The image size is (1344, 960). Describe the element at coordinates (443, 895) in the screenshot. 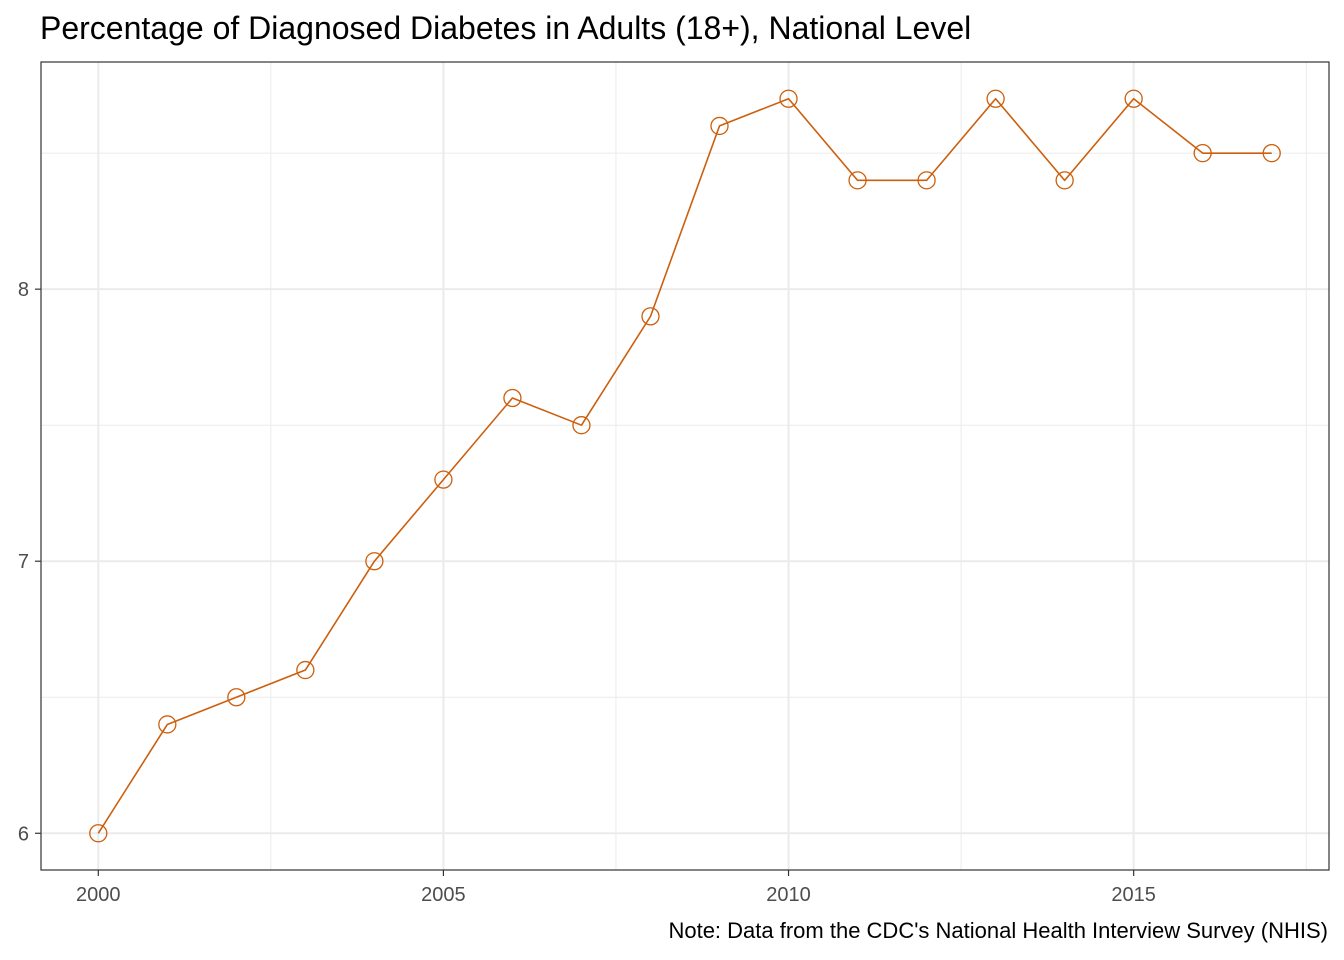

I see `x-tick-label: 2005` at that location.